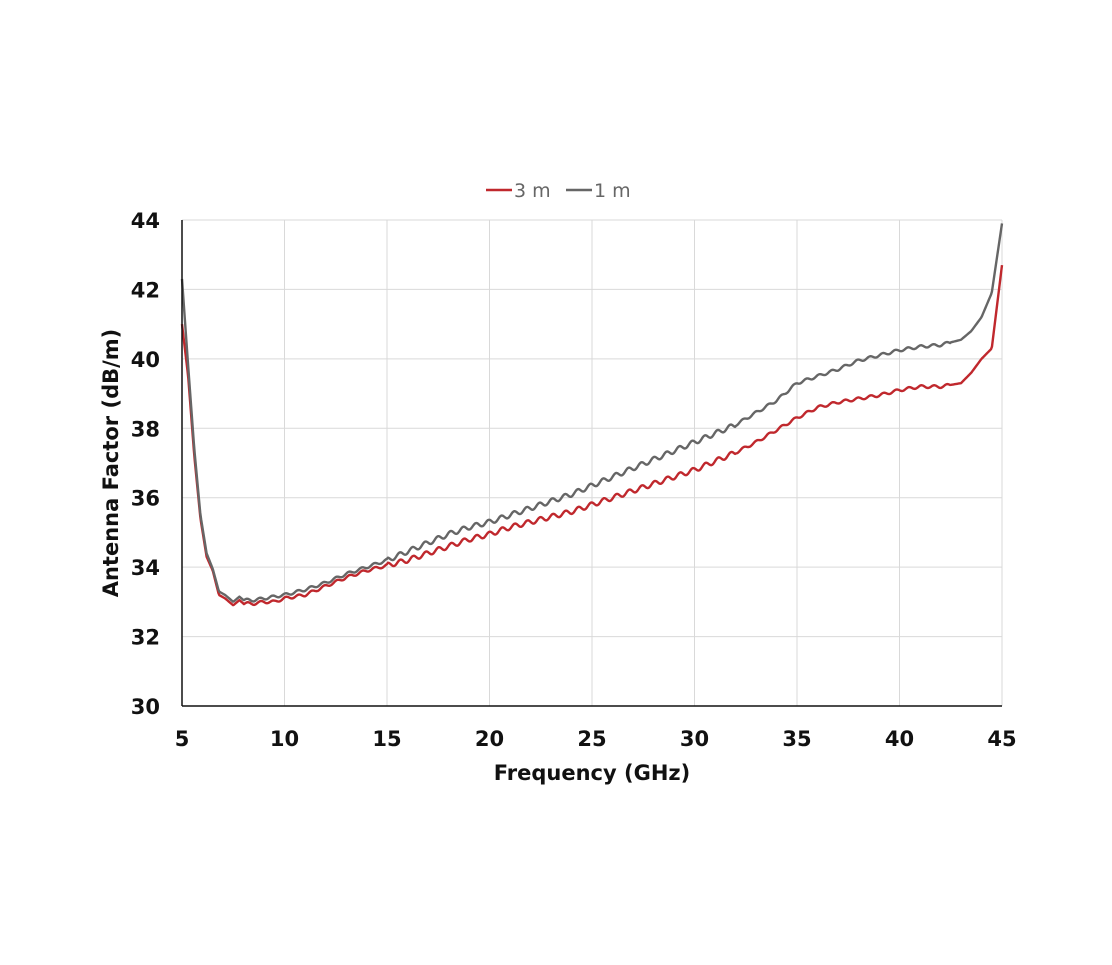 Image resolution: width=1112 pixels, height=965 pixels. I want to click on x-tick-label: 35, so click(796, 739).